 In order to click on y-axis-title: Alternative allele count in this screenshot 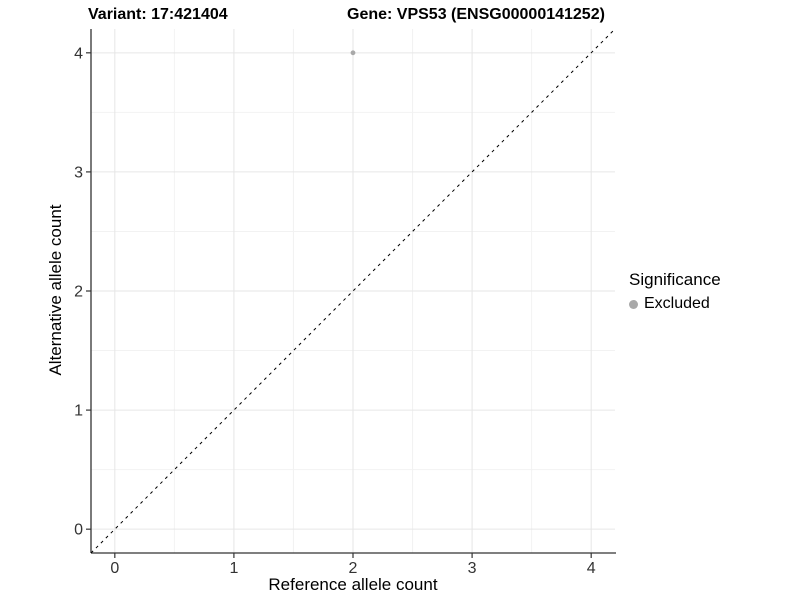, I will do `click(55, 290)`.